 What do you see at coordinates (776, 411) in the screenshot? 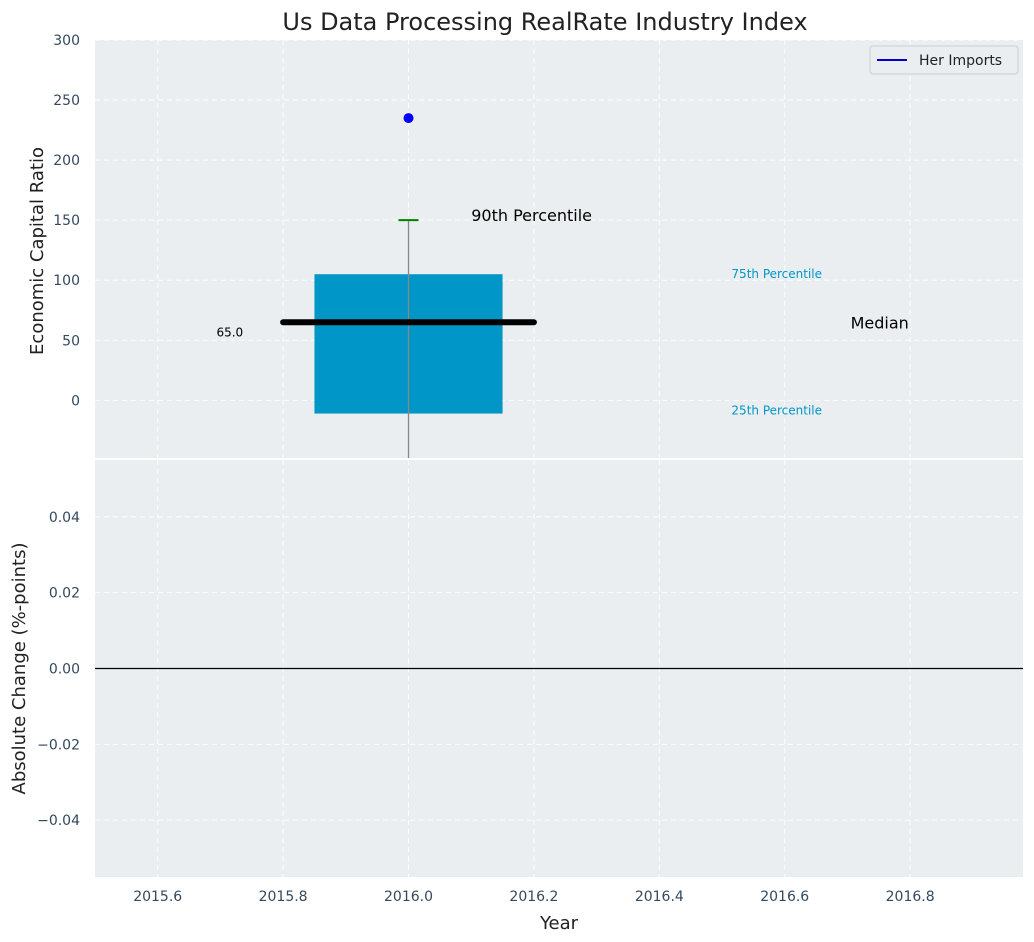
I see `p25-annotation: 25th Percentile` at bounding box center [776, 411].